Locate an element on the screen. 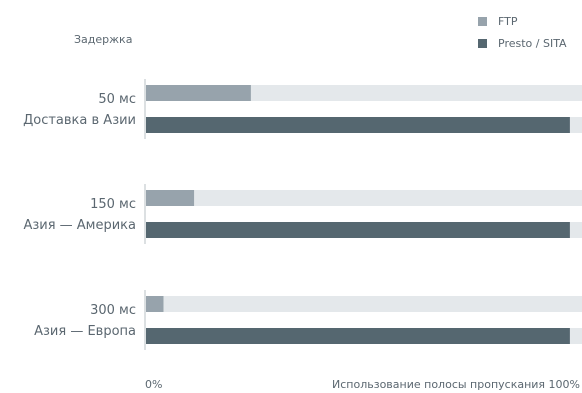 This screenshot has width=582, height=393. legend-item-ftp: FTP is located at coordinates (522, 21).